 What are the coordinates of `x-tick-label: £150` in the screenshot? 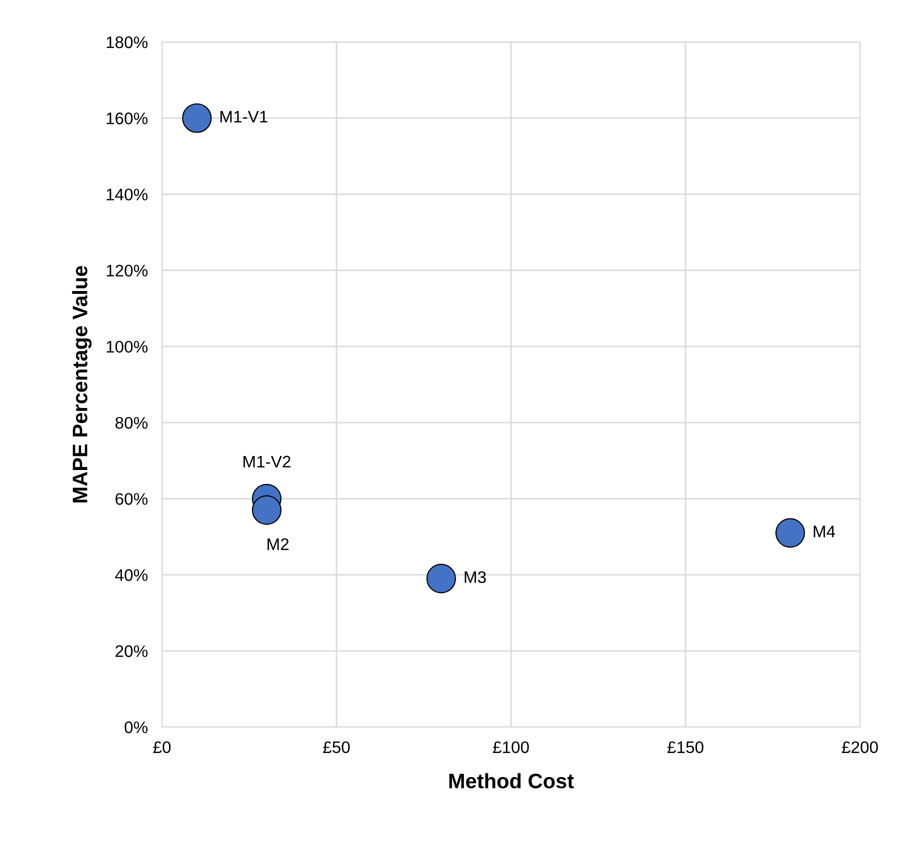 It's located at (685, 747).